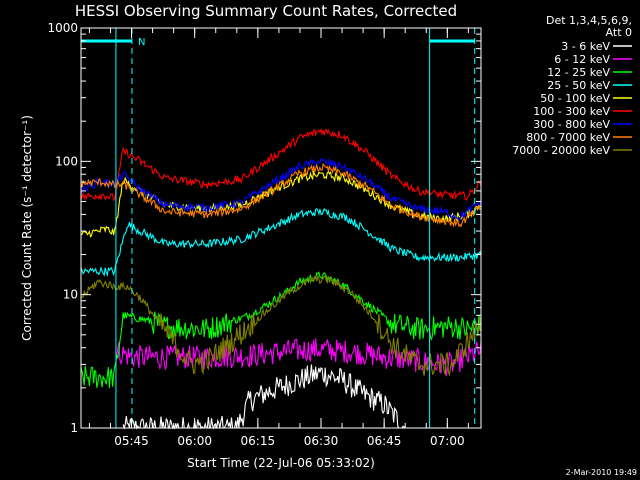 The width and height of the screenshot is (640, 480). I want to click on x-tick-label: 05:45, so click(131, 441).